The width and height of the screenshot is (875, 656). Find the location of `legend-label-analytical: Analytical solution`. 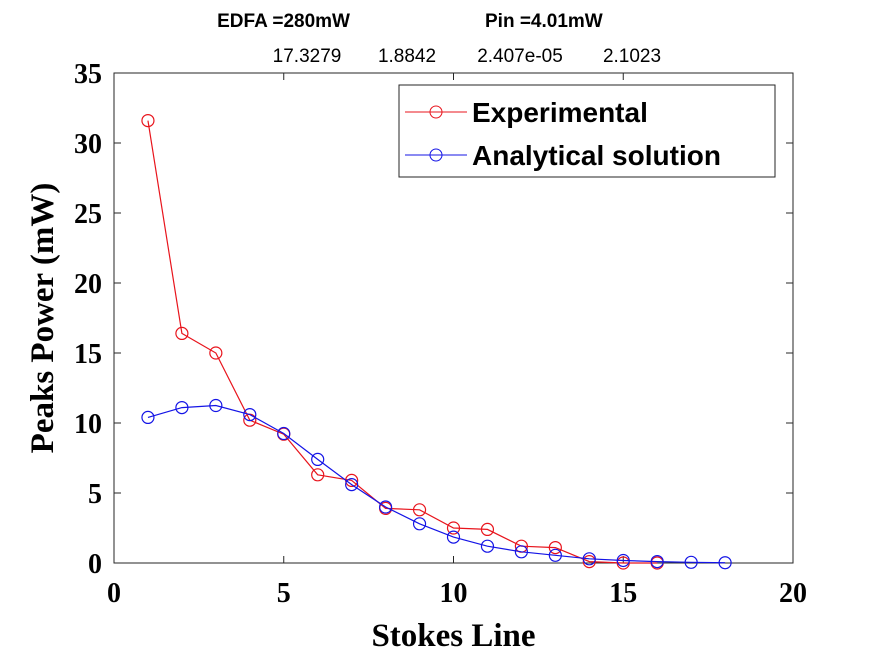

legend-label-analytical: Analytical solution is located at coordinates (596, 155).